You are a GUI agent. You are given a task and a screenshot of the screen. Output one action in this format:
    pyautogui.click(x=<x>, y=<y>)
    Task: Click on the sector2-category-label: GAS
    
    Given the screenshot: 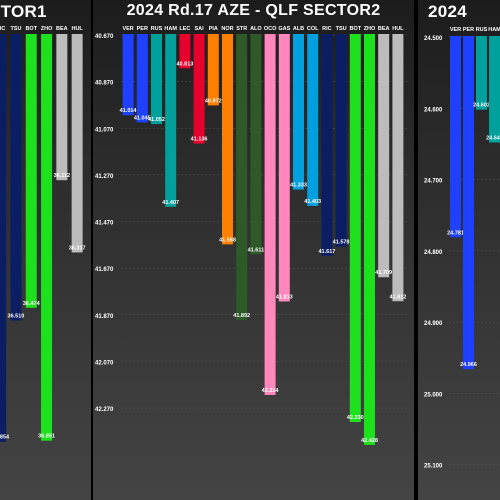 What is the action you would take?
    pyautogui.click(x=284, y=29)
    